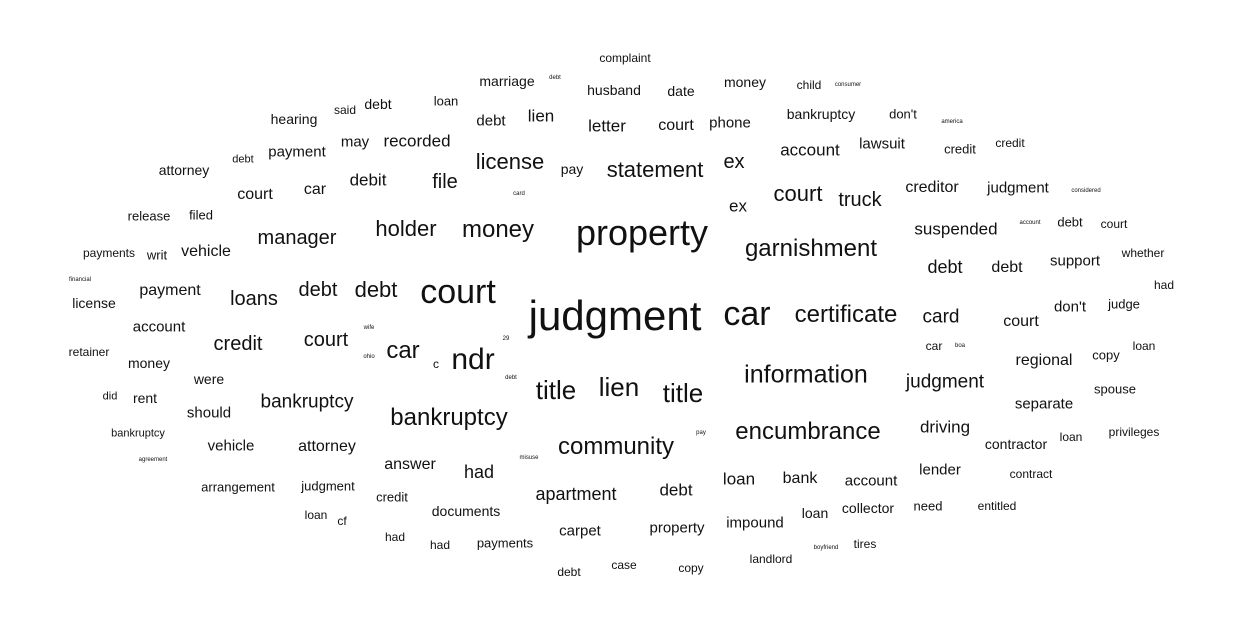 The height and width of the screenshot is (622, 1242). What do you see at coordinates (297, 152) in the screenshot?
I see `cloud-word: payment` at bounding box center [297, 152].